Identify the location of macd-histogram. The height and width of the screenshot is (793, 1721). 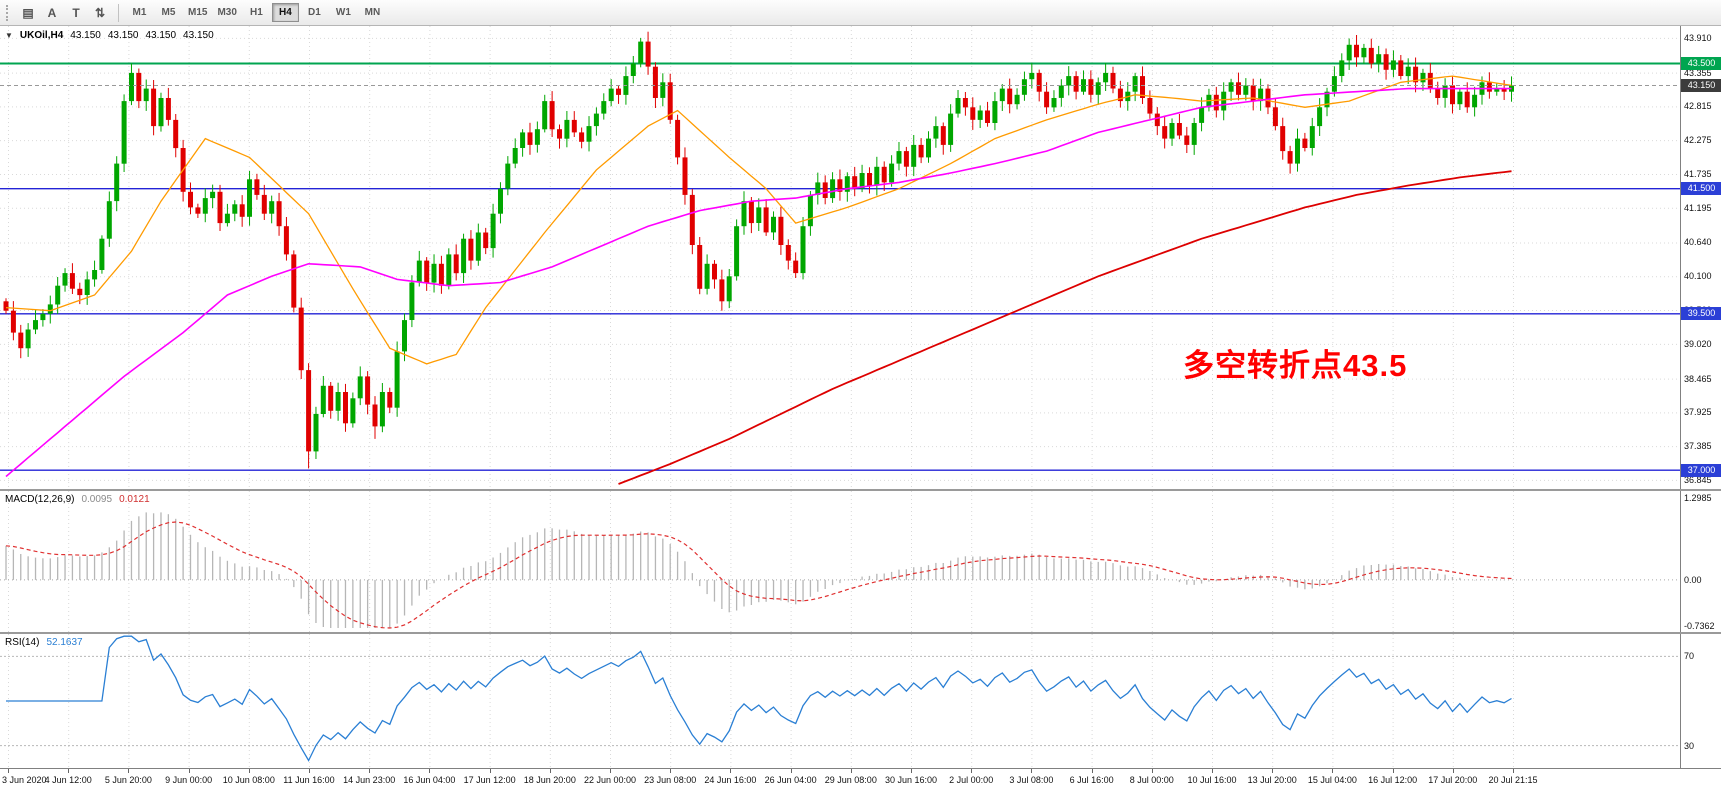
(755, 570).